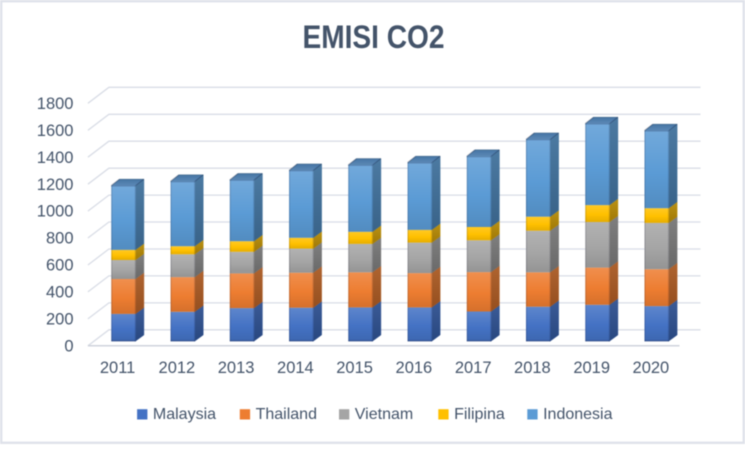 Image resolution: width=745 pixels, height=449 pixels. Describe the element at coordinates (55, 104) in the screenshot. I see `svg-text: 1800` at that location.